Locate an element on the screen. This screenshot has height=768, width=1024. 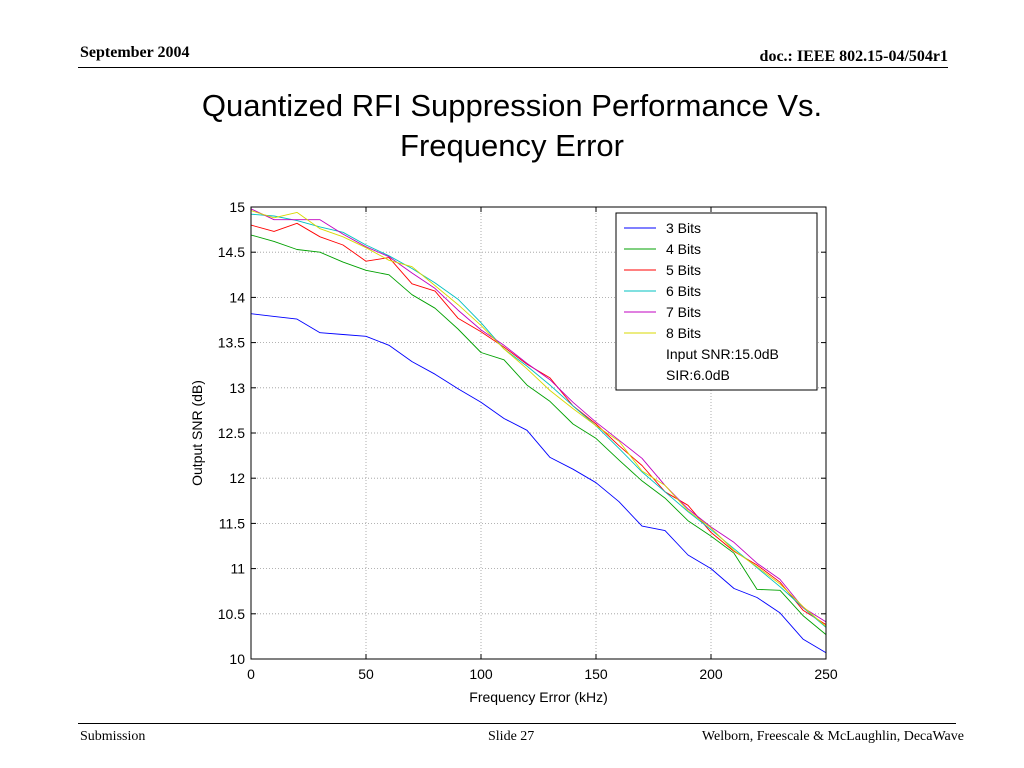
legend-entry-label: 8 Bits is located at coordinates (683, 333).